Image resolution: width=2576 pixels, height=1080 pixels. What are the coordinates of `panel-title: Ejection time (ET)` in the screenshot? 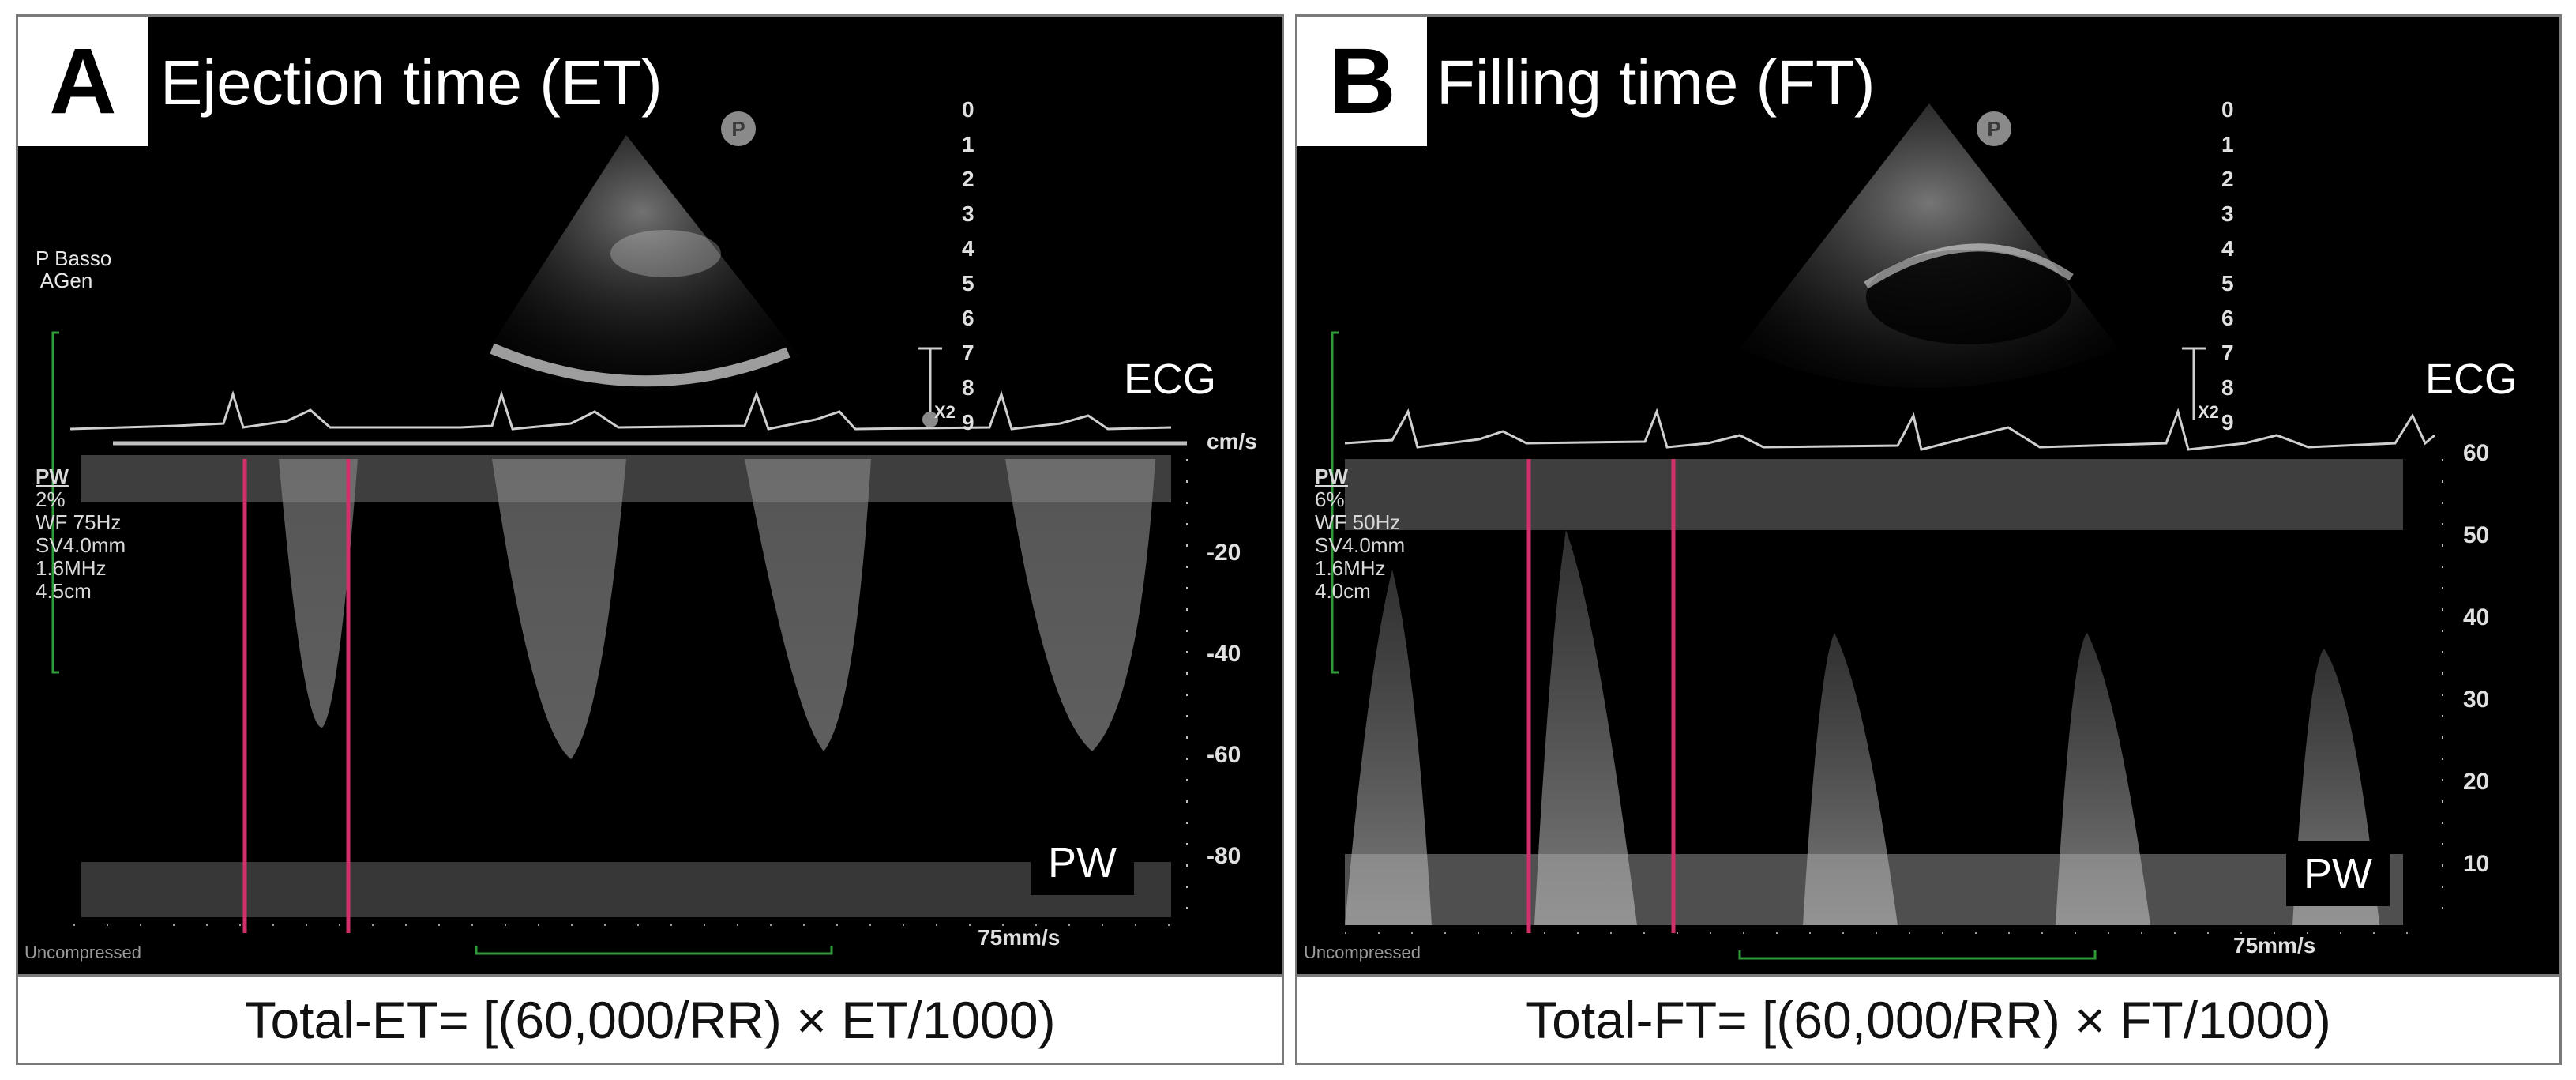 It's located at (411, 82).